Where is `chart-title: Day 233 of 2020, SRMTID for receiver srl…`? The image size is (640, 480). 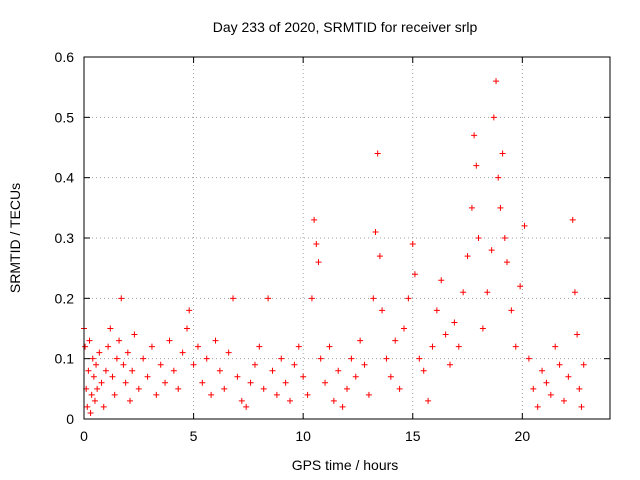 chart-title: Day 233 of 2020, SRMTID for receiver srl… is located at coordinates (345, 27).